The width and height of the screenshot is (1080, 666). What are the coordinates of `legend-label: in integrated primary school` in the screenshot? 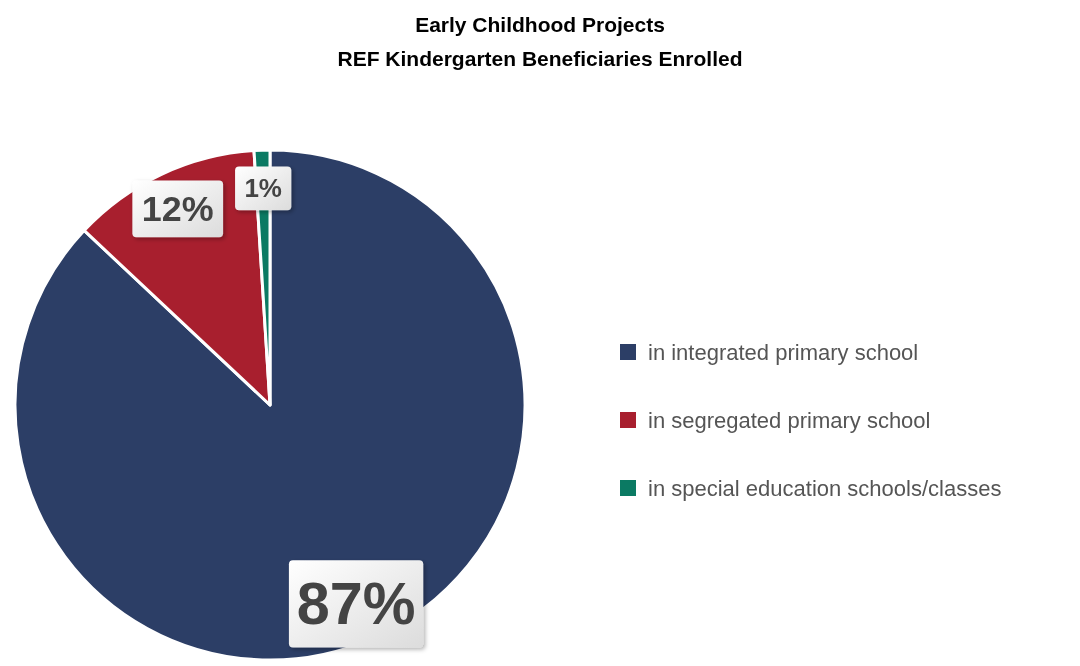 It's located at (783, 352).